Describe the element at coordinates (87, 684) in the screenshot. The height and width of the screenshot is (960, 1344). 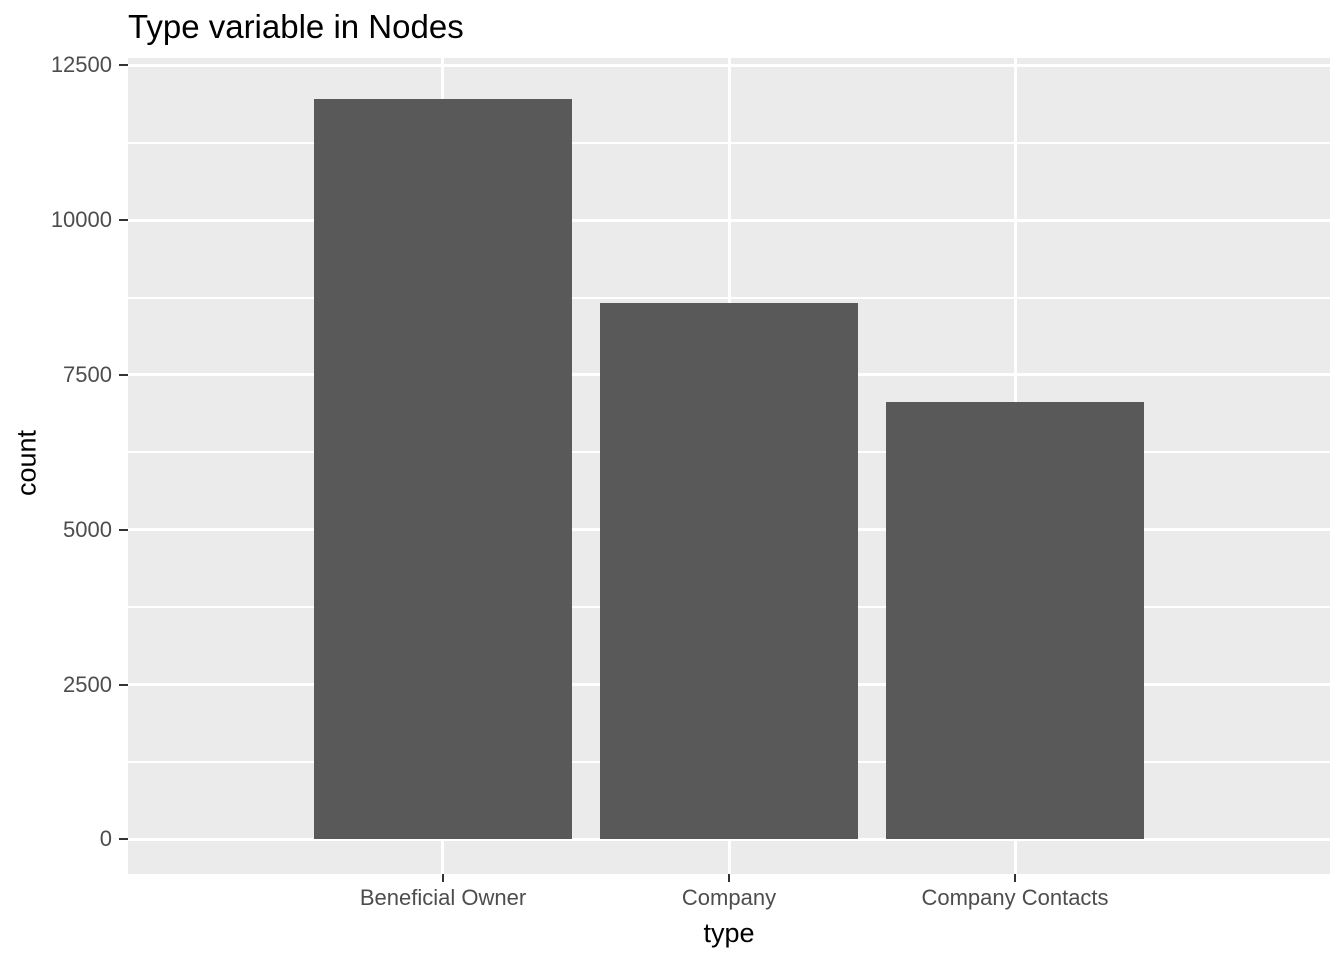
I see `y-tick-label: 2500` at that location.